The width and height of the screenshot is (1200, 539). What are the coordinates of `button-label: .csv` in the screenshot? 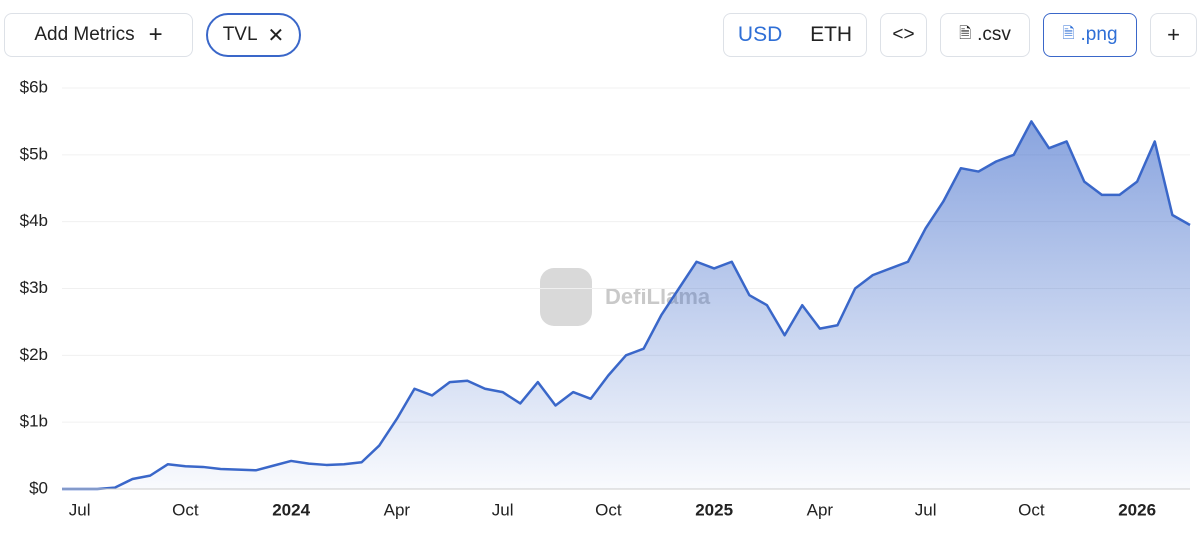 It's located at (994, 34).